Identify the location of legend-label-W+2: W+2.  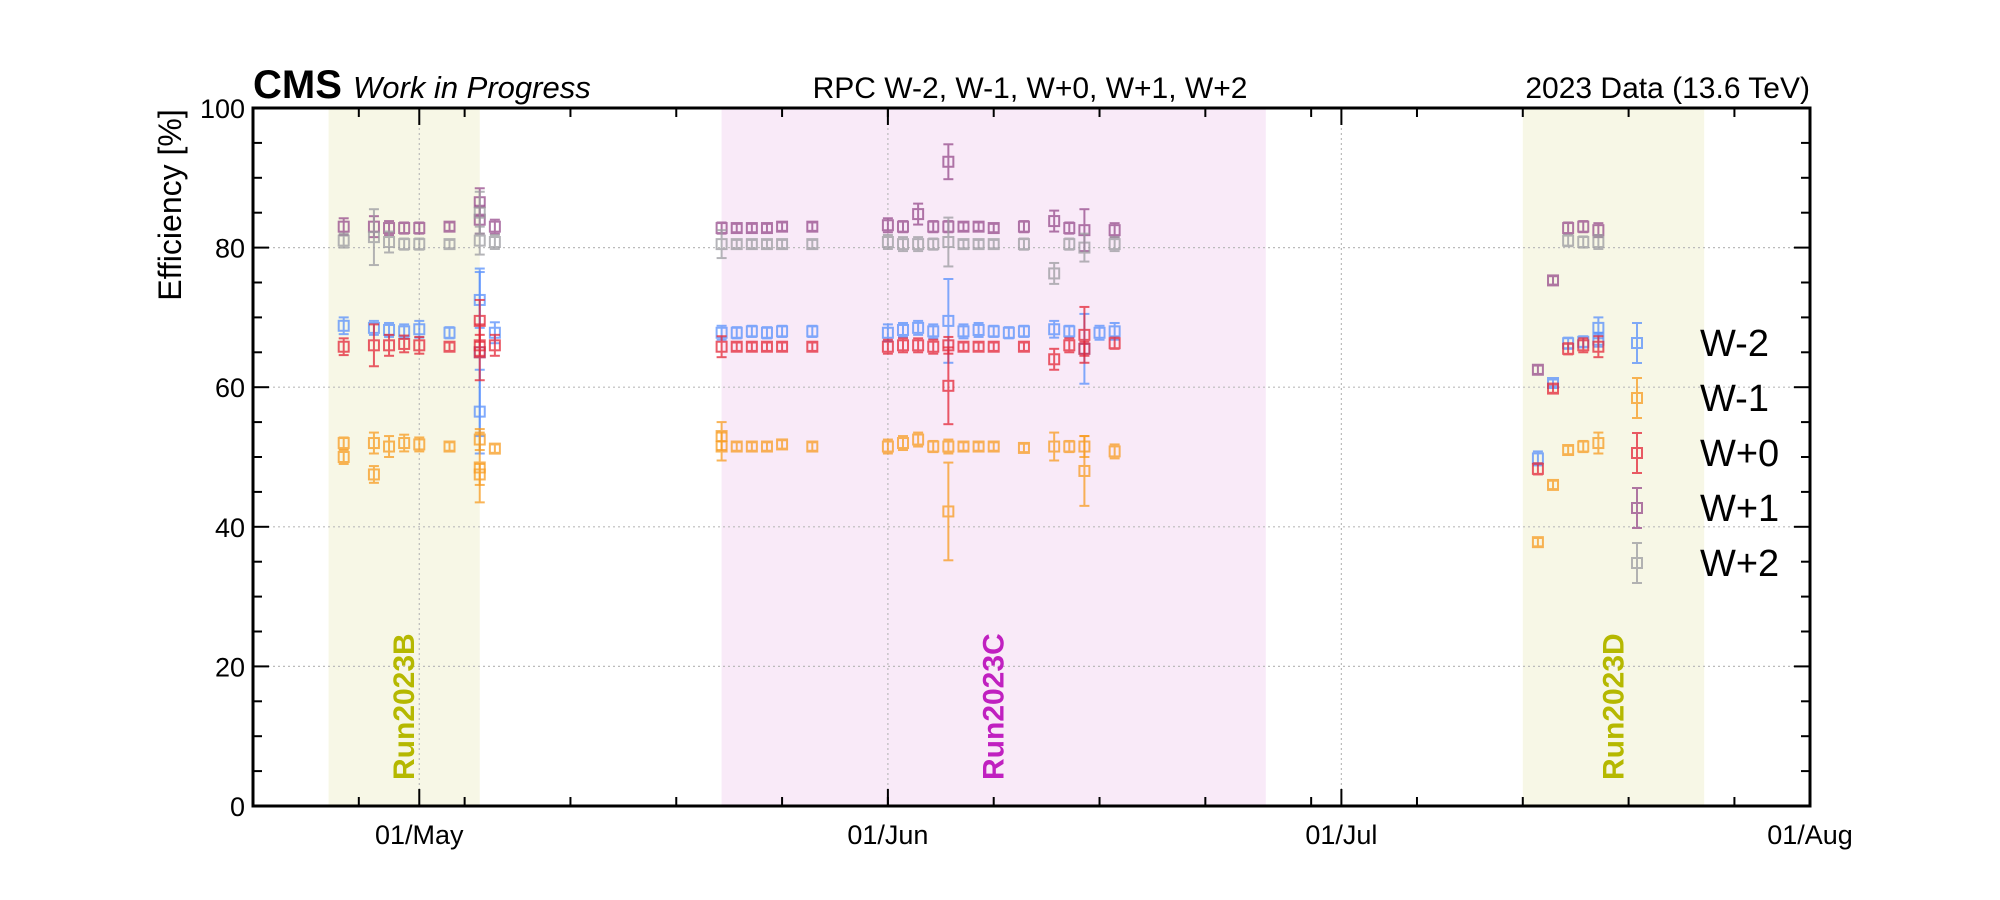
(1739, 564).